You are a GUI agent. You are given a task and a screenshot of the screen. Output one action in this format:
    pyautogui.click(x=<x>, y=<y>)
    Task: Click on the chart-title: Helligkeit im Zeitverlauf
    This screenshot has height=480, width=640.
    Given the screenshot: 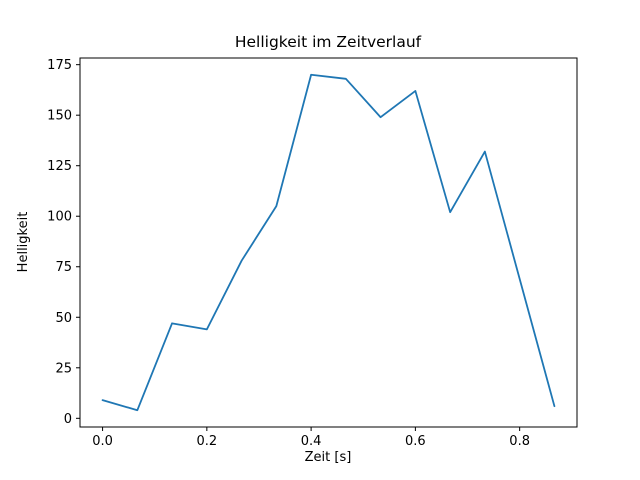 What is the action you would take?
    pyautogui.click(x=328, y=42)
    